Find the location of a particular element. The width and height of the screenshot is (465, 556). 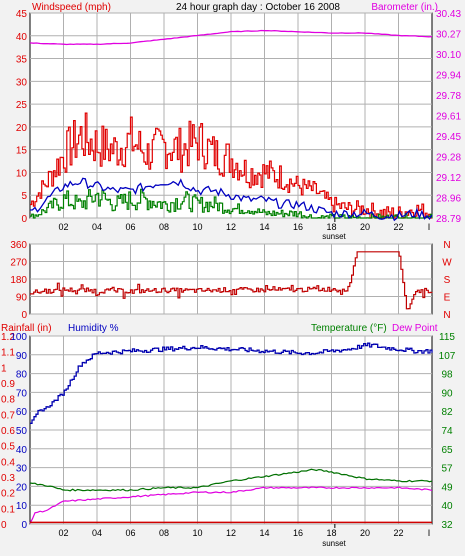

rainfall-tick-label: 1.1 is located at coordinates (8, 353).